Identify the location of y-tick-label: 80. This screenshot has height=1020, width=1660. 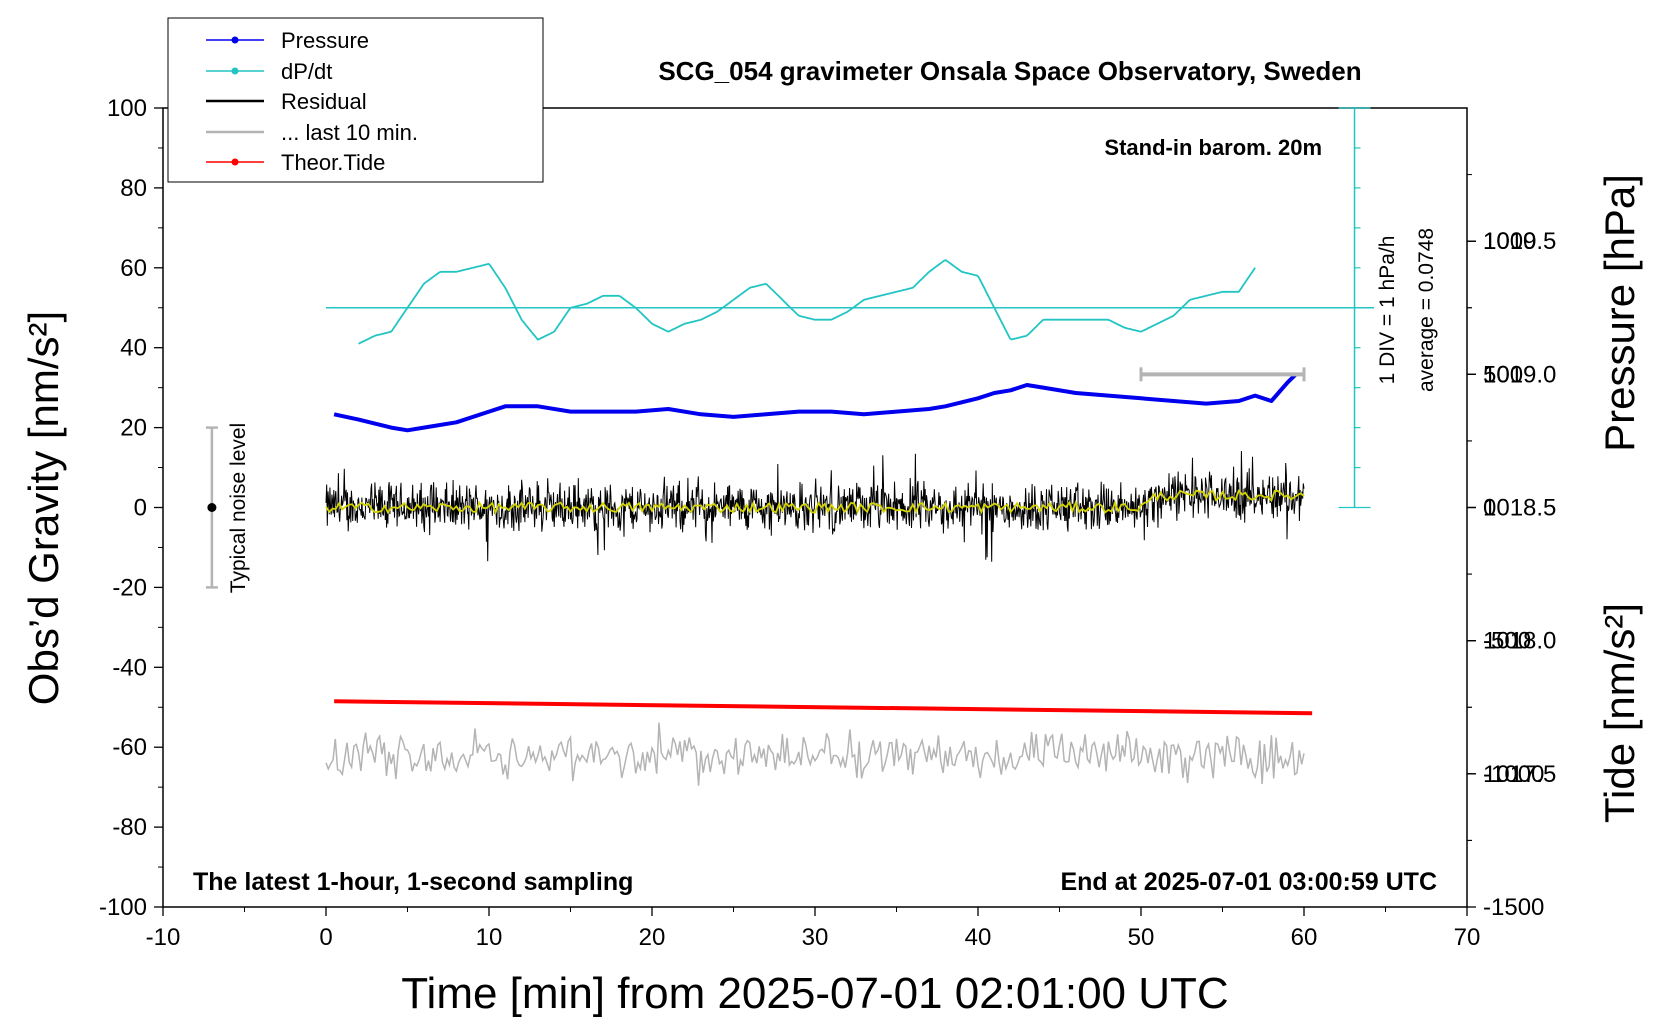
(133, 188).